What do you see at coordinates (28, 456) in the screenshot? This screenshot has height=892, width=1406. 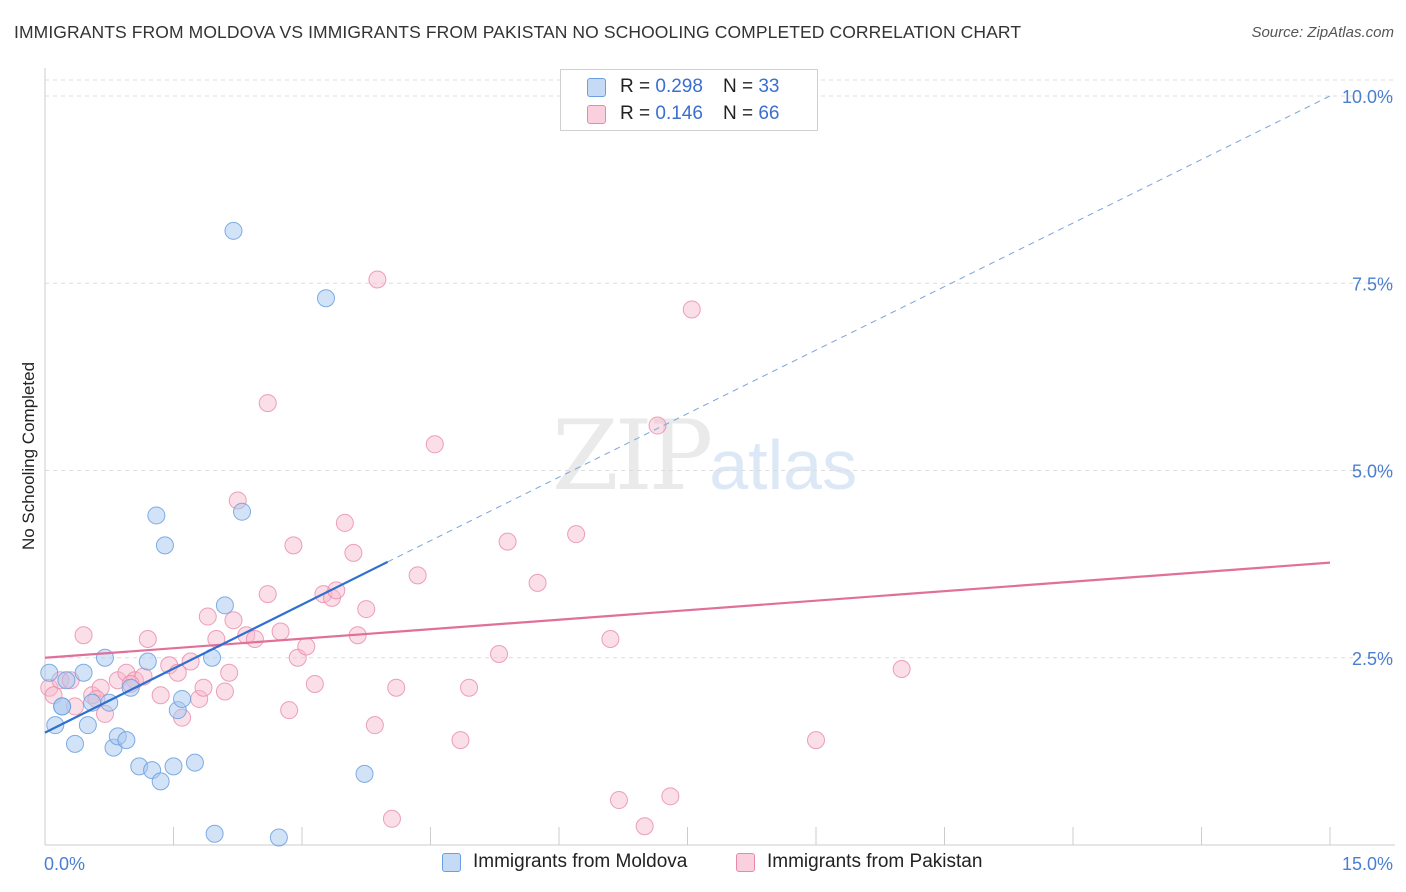 I see `y-axis-title: No Schooling Completed` at bounding box center [28, 456].